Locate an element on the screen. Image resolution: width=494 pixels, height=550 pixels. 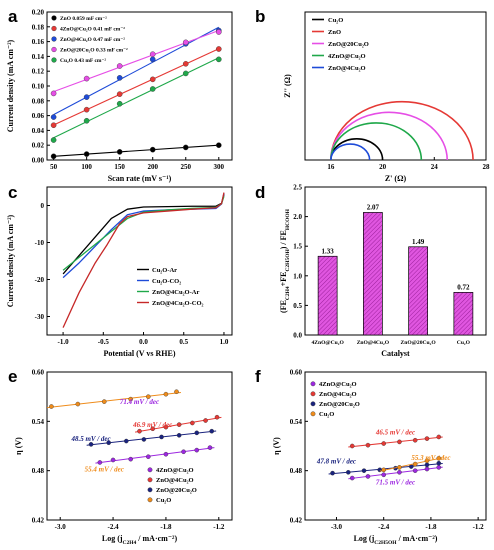
legend-label: Cu₂O is located at coordinates (163, 500).